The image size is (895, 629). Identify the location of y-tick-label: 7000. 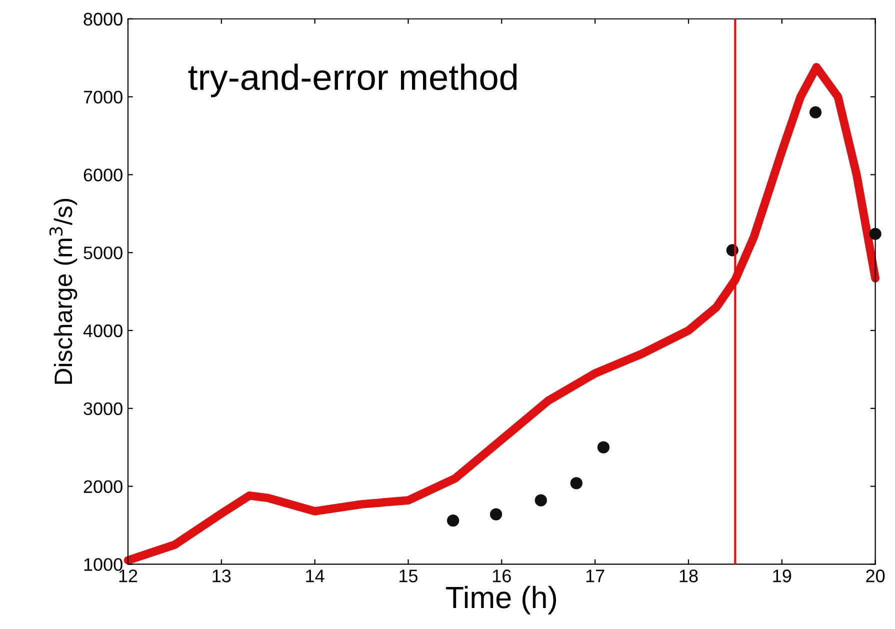
(103, 97).